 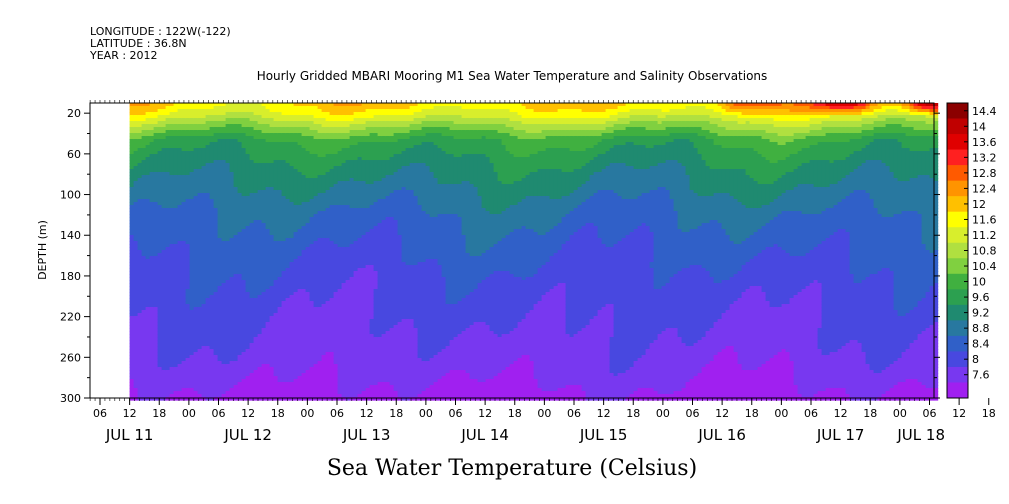 What do you see at coordinates (160, 31) in the screenshot?
I see `longitude-label: LONGITUDE : 122W(-122)` at bounding box center [160, 31].